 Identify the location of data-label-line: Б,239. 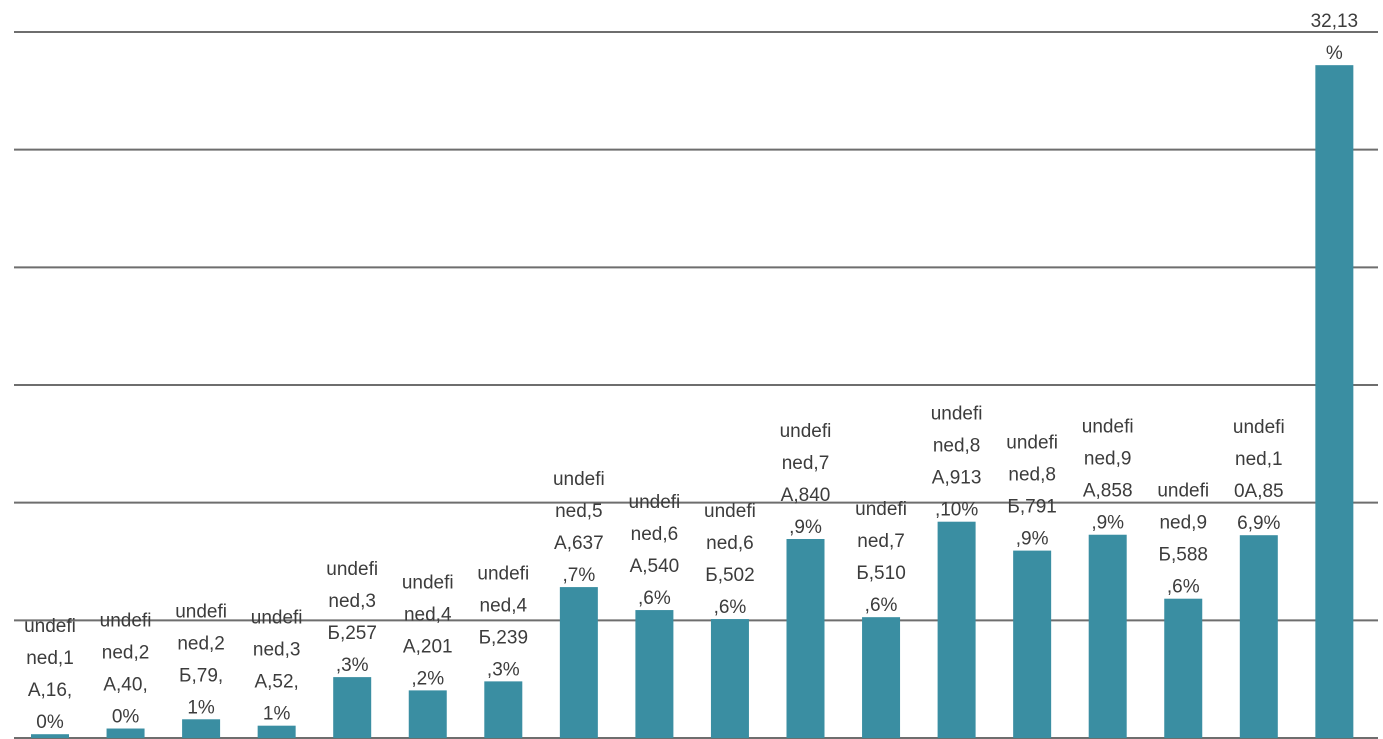
(503, 637).